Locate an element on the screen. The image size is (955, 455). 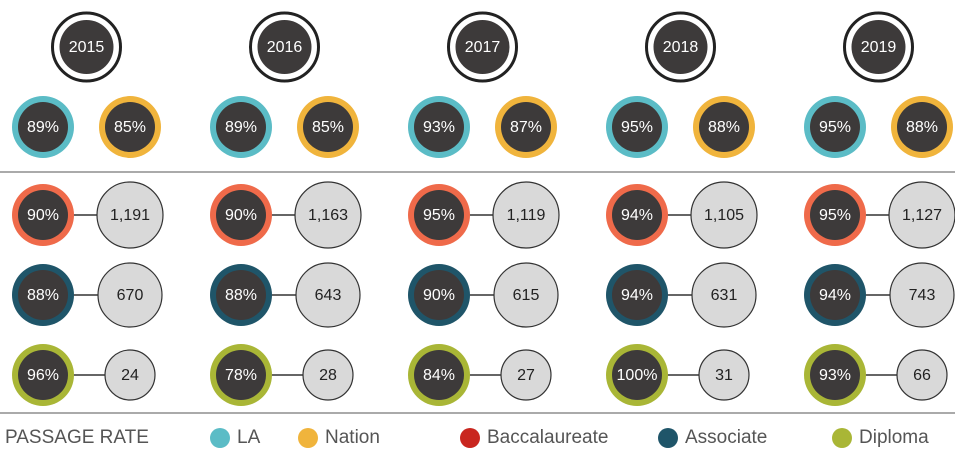
diploma-label: 84% is located at coordinates (439, 375).